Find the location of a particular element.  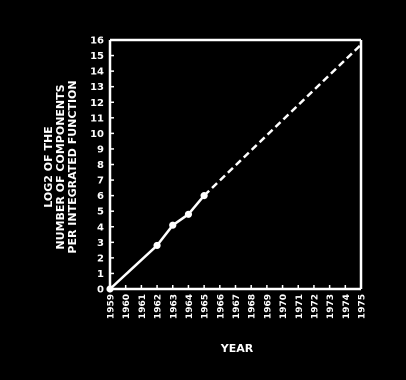

x-tick-label: 1959 is located at coordinates (112, 306).